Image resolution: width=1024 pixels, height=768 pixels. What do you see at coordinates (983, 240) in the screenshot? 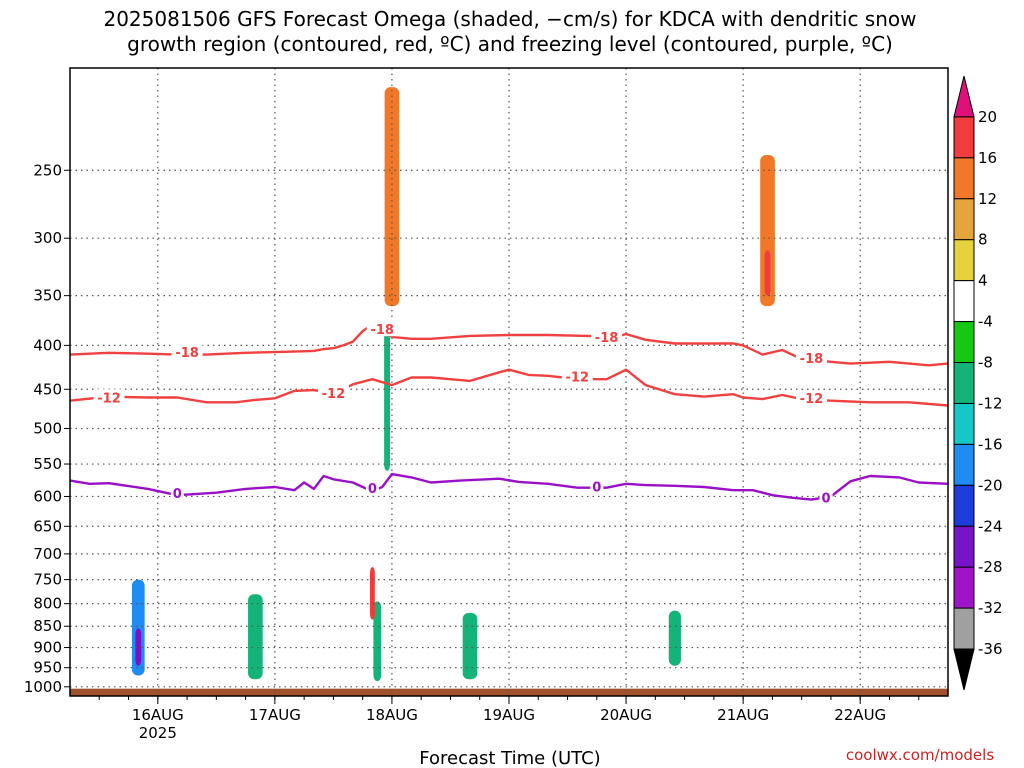
I see `colorbar-label-3: 8` at bounding box center [983, 240].